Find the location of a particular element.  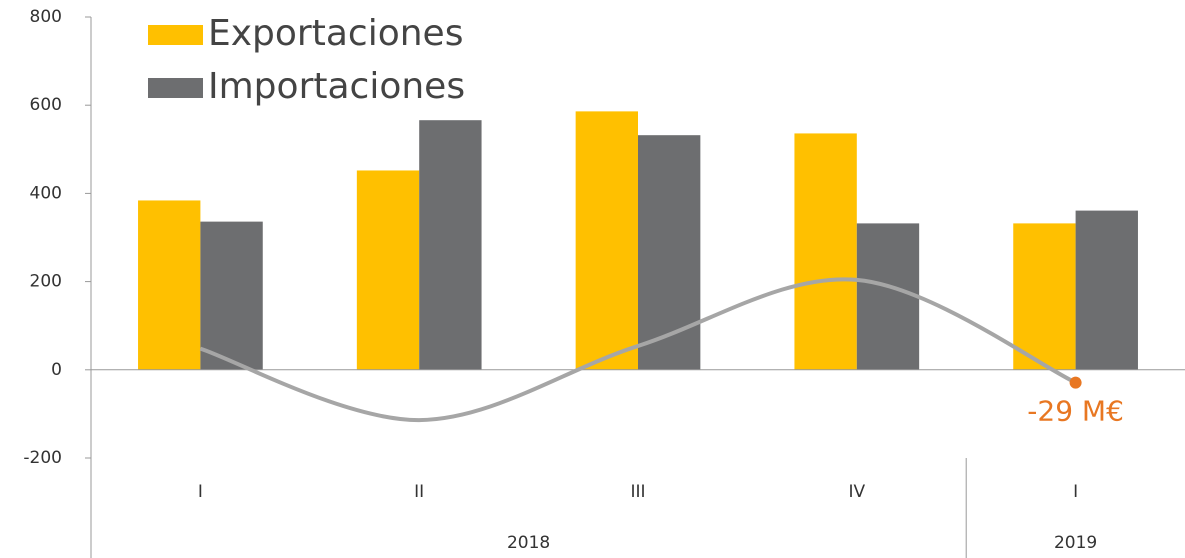

y-tick-label: 200 is located at coordinates (46, 282).